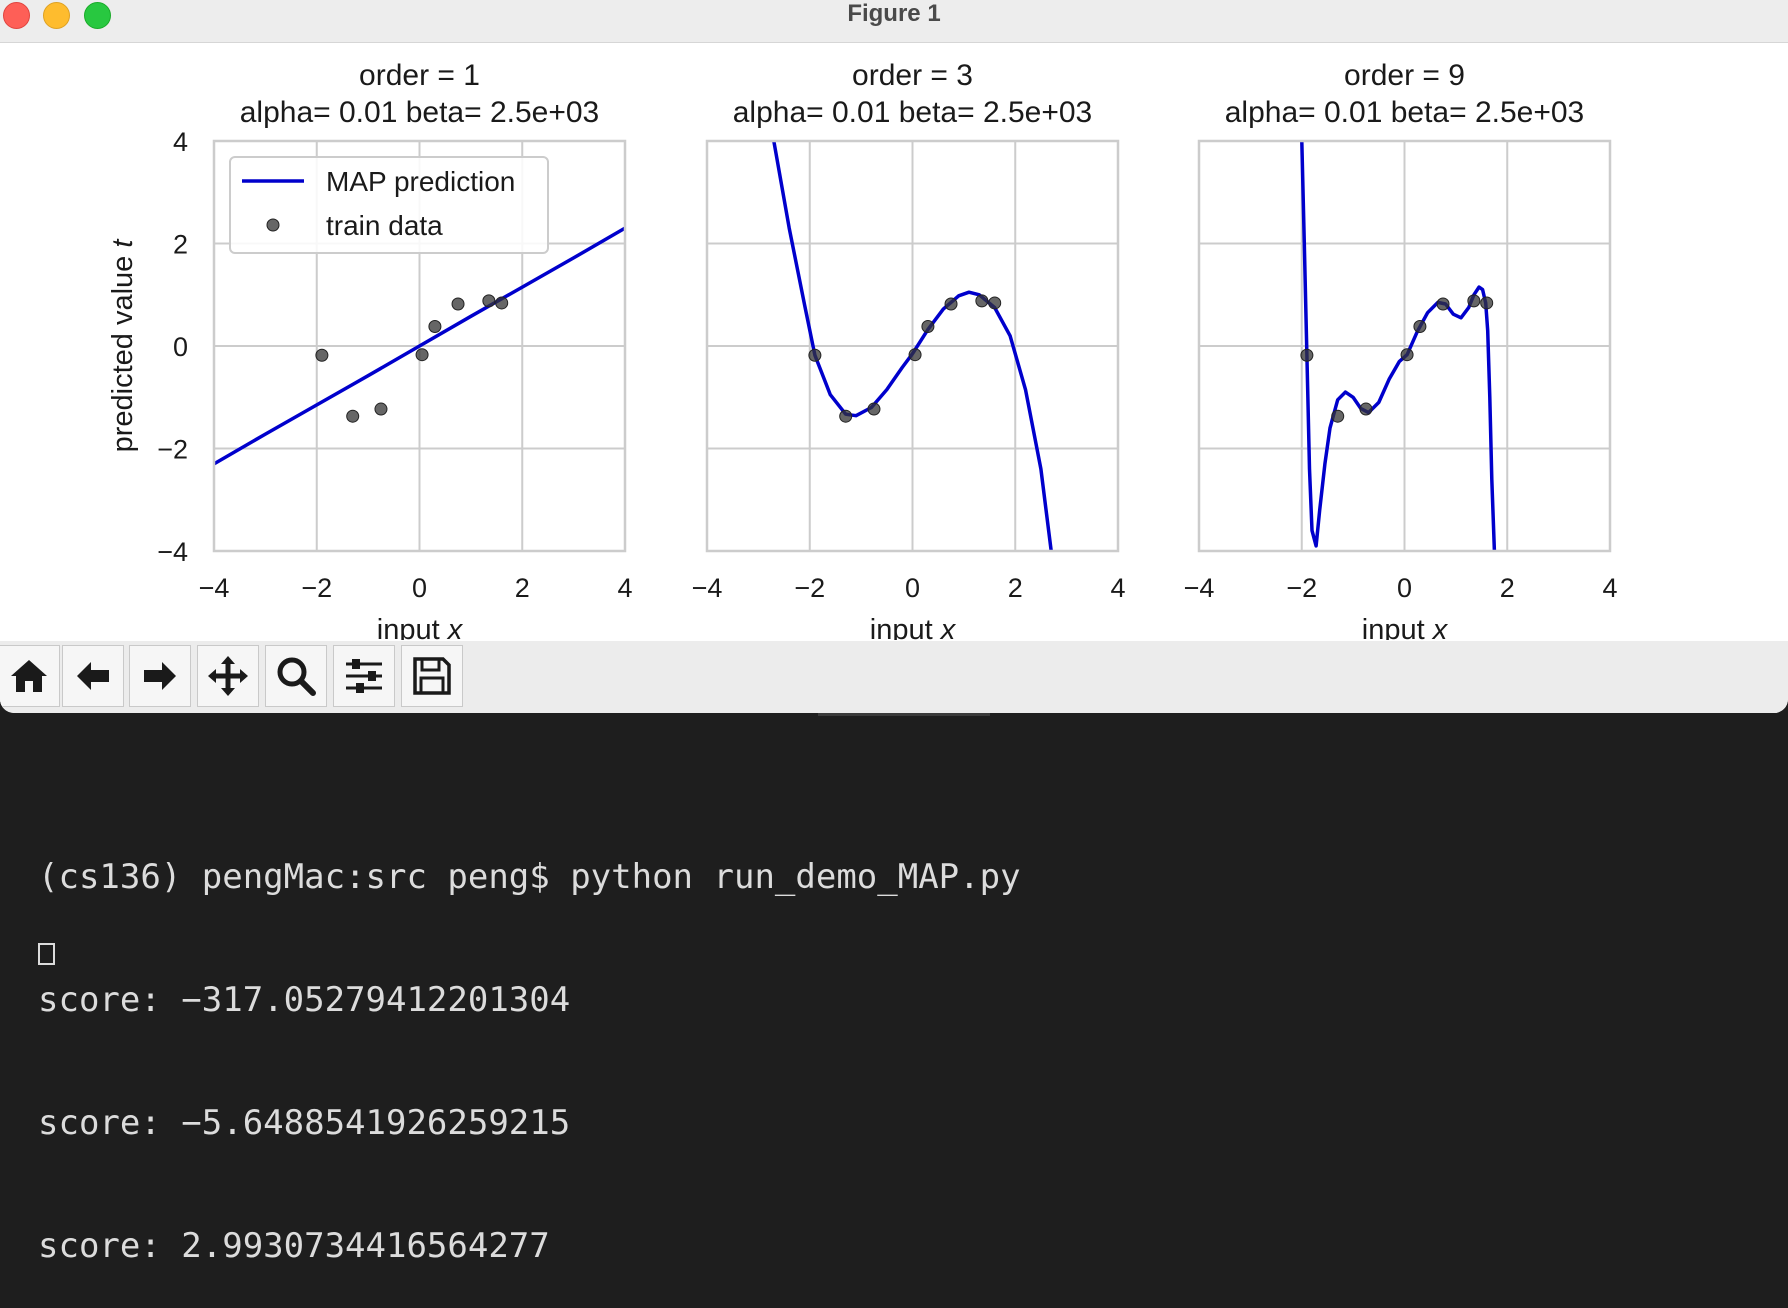  What do you see at coordinates (419, 75) in the screenshot?
I see `chart-title: order = 1` at bounding box center [419, 75].